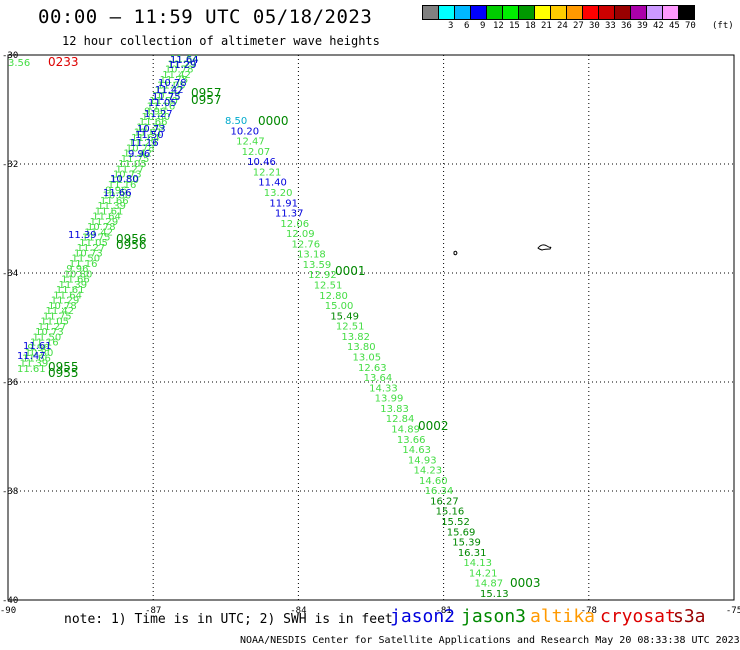 This screenshot has width=740, height=650. What do you see at coordinates (502, 250) in the screenshot?
I see `islands` at bounding box center [502, 250].